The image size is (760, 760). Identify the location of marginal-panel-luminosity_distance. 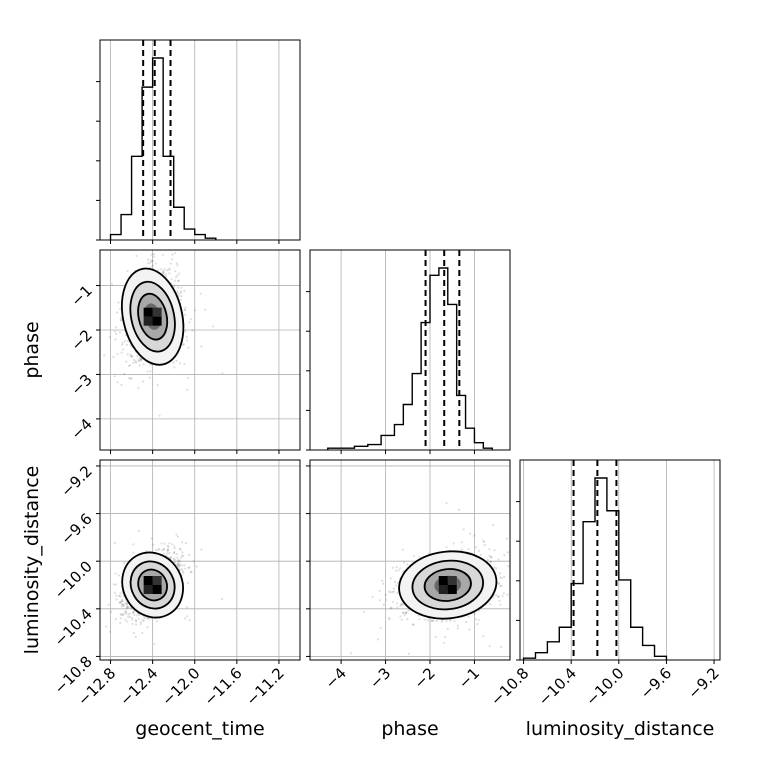
(620, 560).